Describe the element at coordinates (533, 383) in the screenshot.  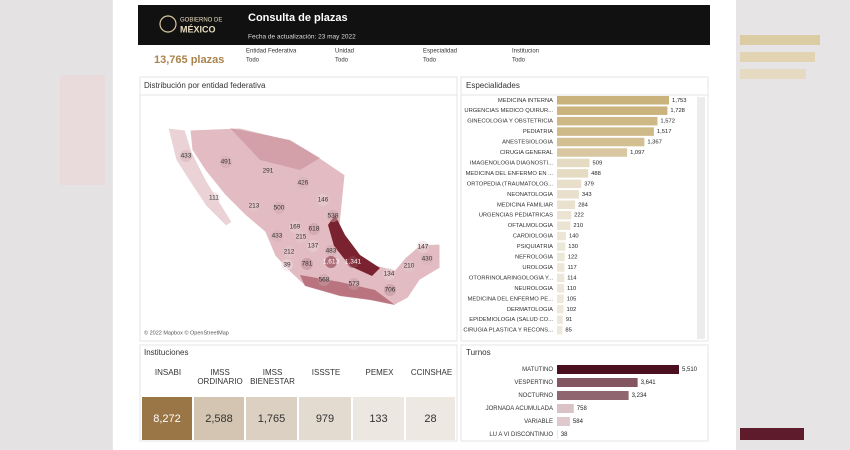
I see `bar-label: VESPERTINO` at that location.